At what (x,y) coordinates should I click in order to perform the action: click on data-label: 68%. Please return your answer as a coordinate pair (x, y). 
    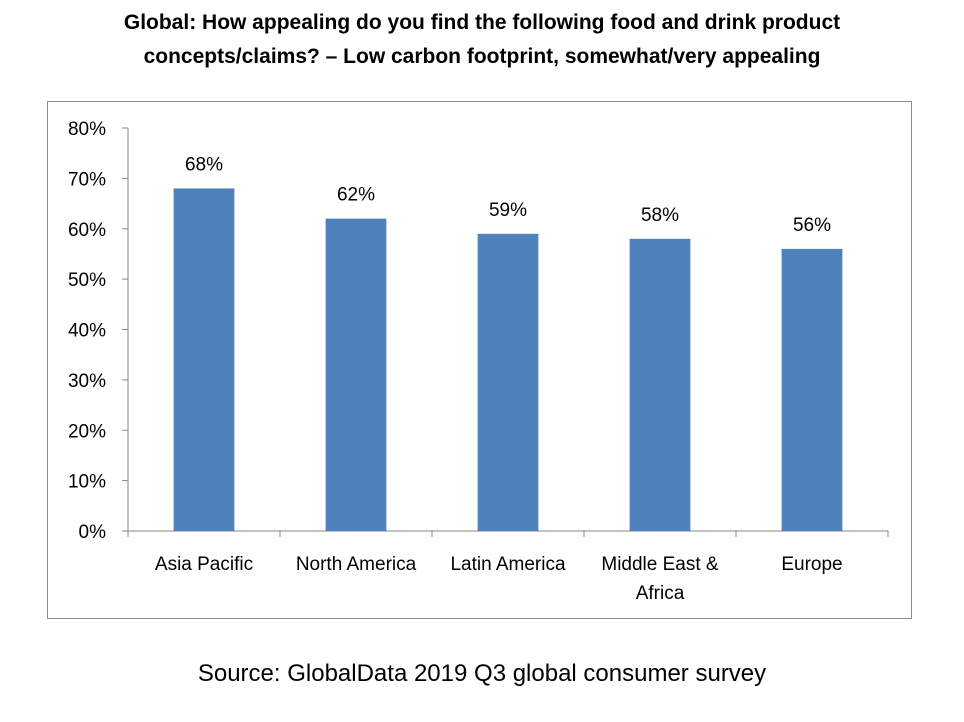
    Looking at the image, I should click on (204, 164).